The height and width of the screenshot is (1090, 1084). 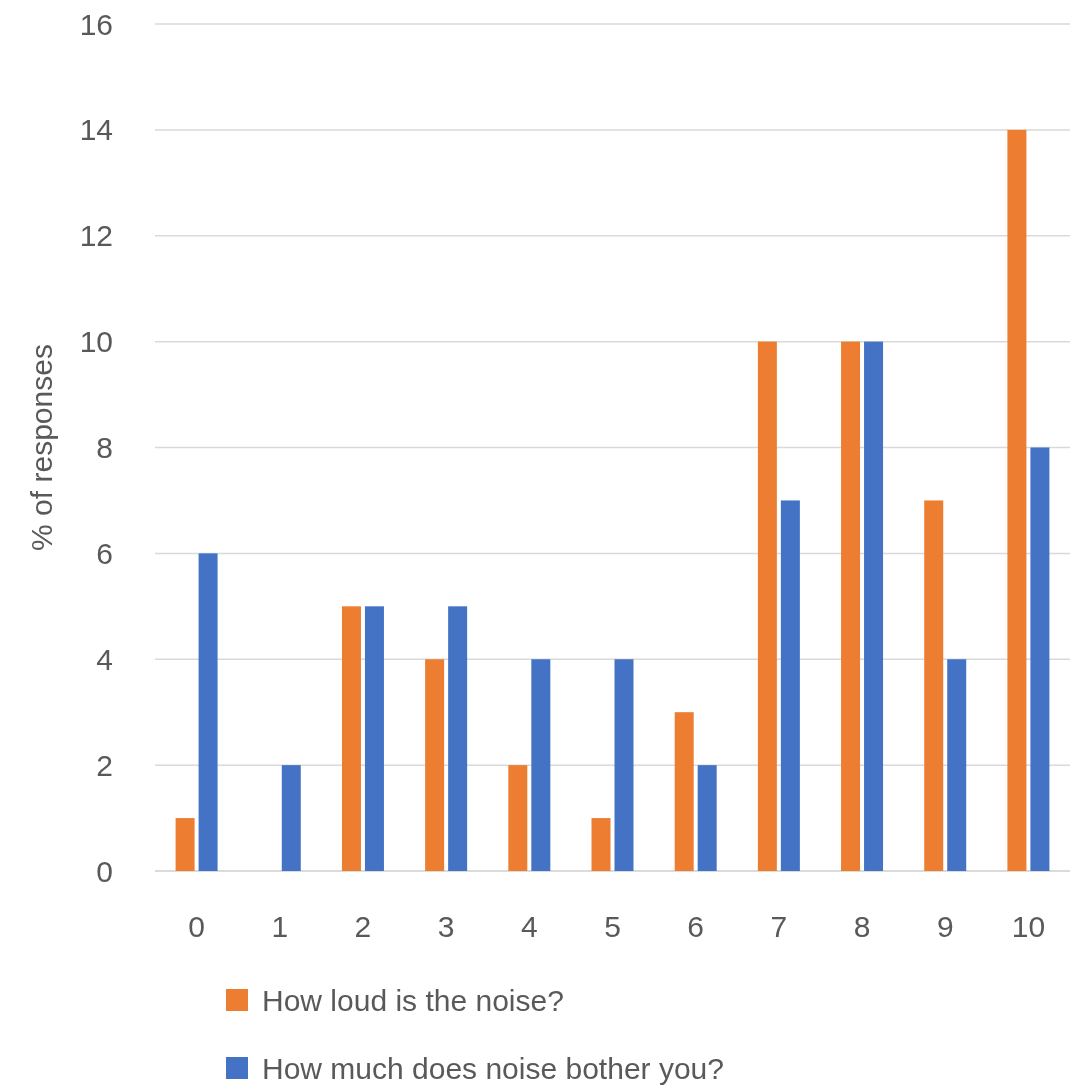 What do you see at coordinates (41, 447) in the screenshot?
I see `y-axis-title: % of responses` at bounding box center [41, 447].